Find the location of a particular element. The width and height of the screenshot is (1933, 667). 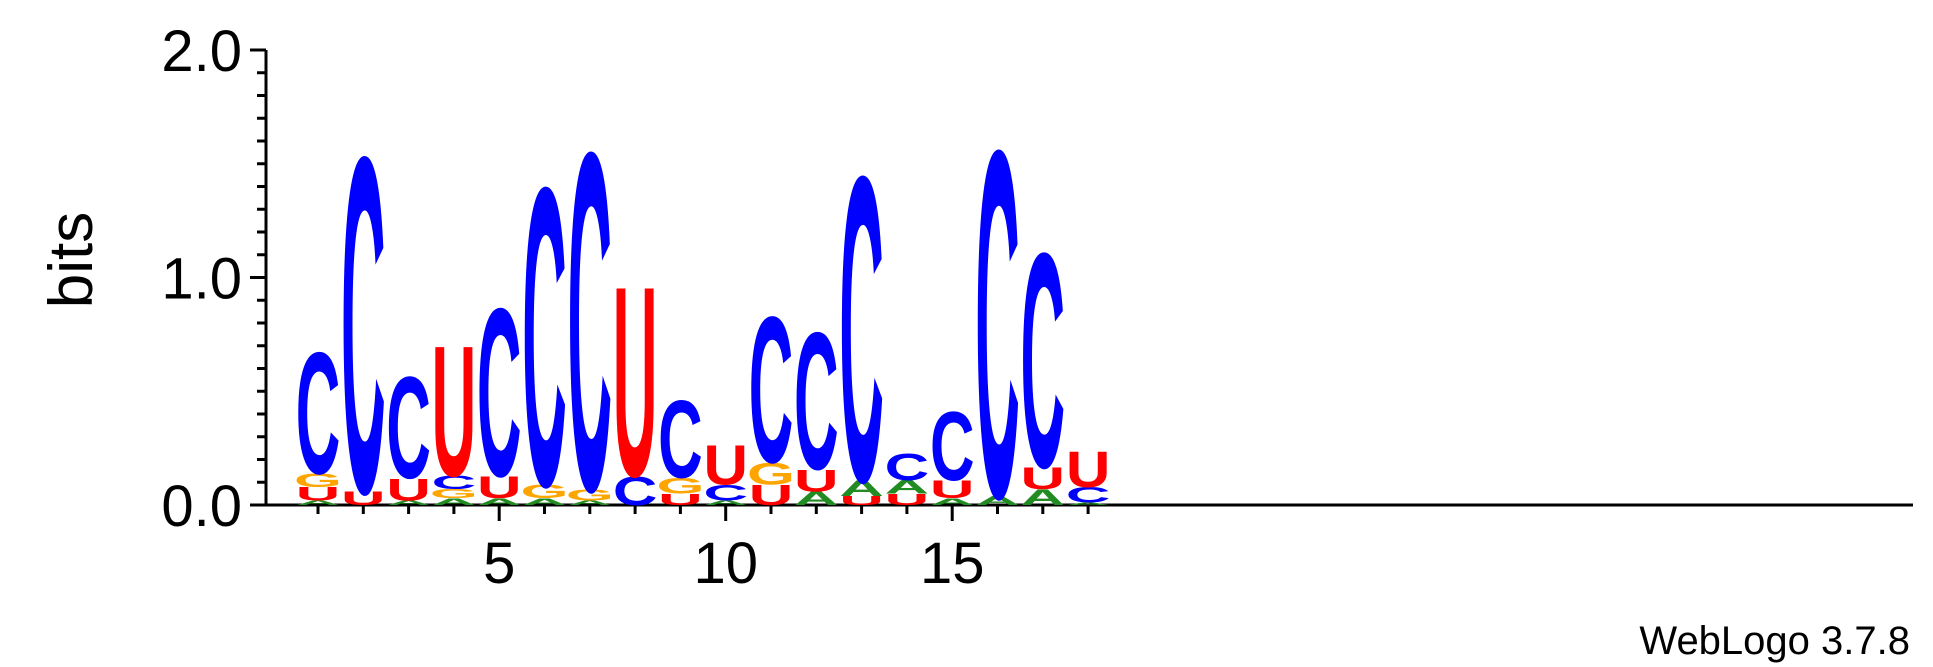

y-tick-label: 2.0 is located at coordinates (201, 51).